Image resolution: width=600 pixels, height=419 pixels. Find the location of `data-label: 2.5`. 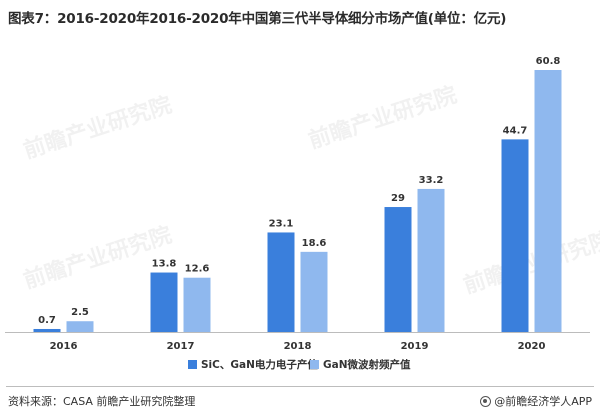

data-label: 2.5 is located at coordinates (80, 312).